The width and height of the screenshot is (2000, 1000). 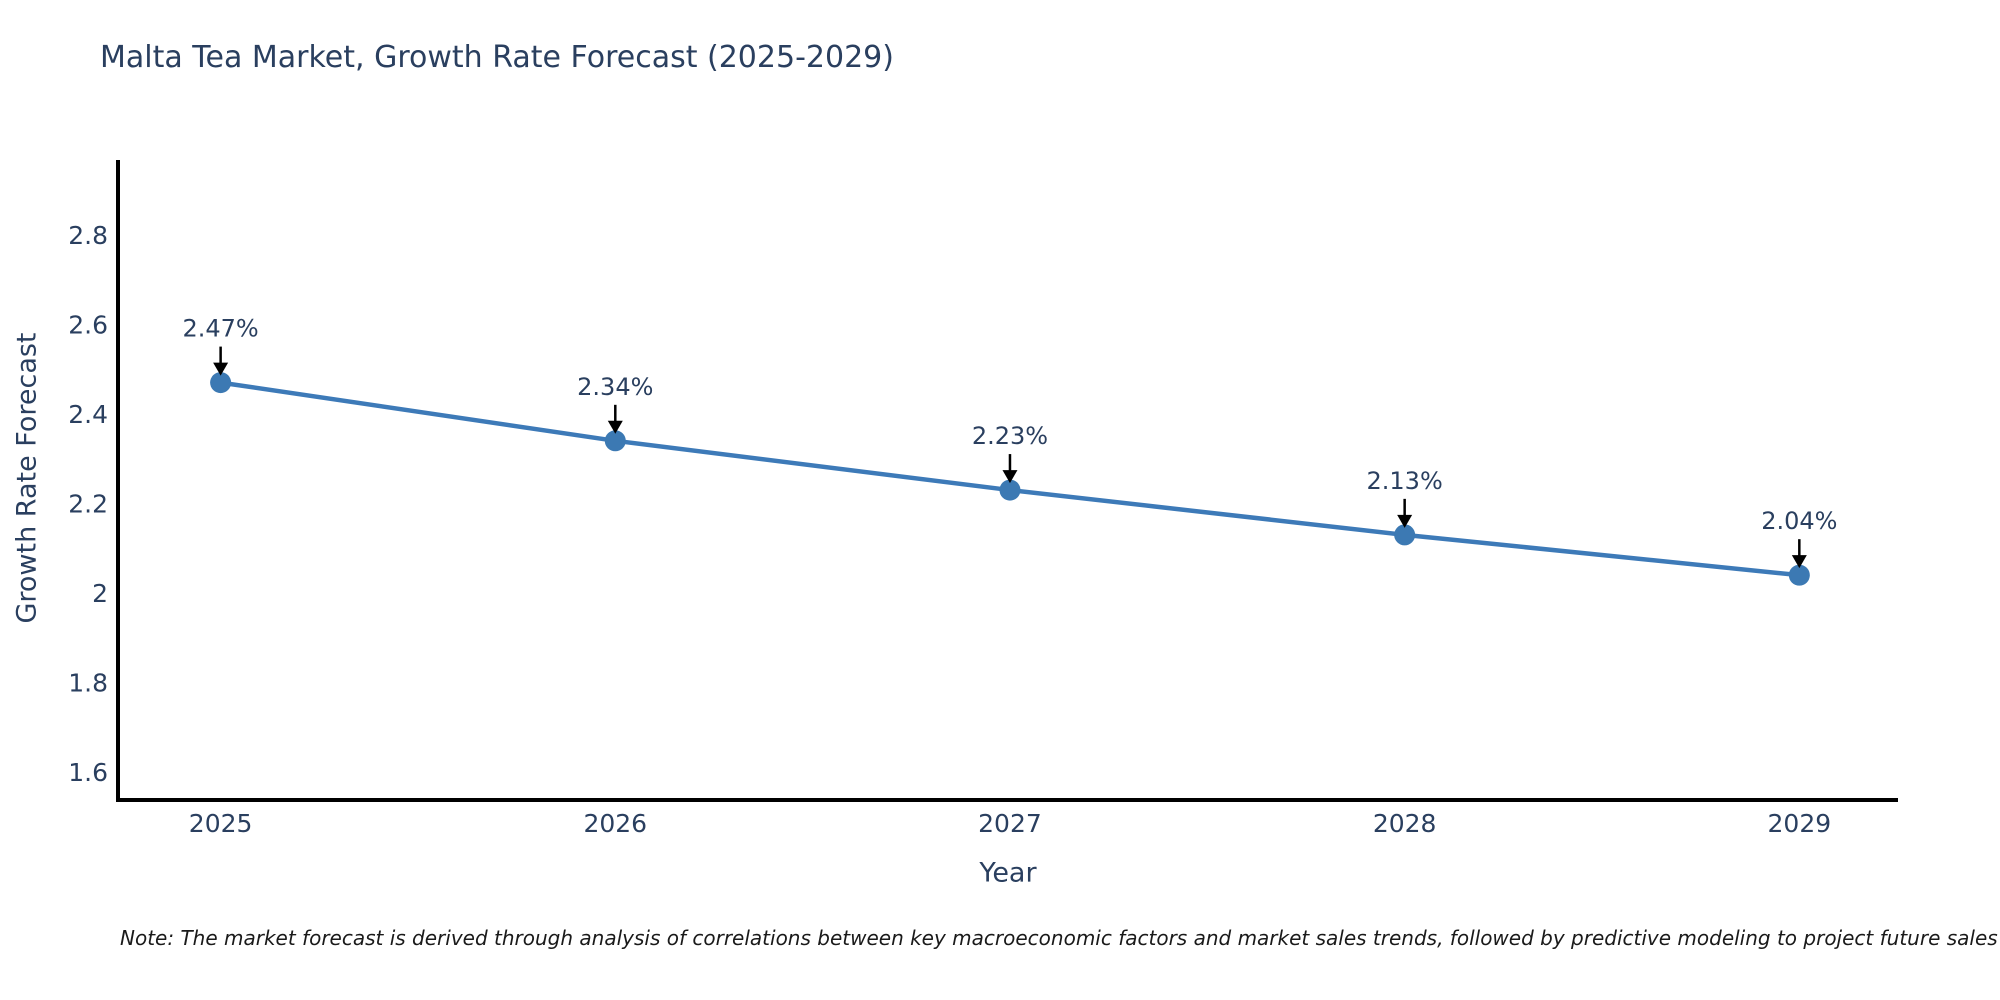 What do you see at coordinates (1405, 481) in the screenshot?
I see `data-point-label: 2.13%` at bounding box center [1405, 481].